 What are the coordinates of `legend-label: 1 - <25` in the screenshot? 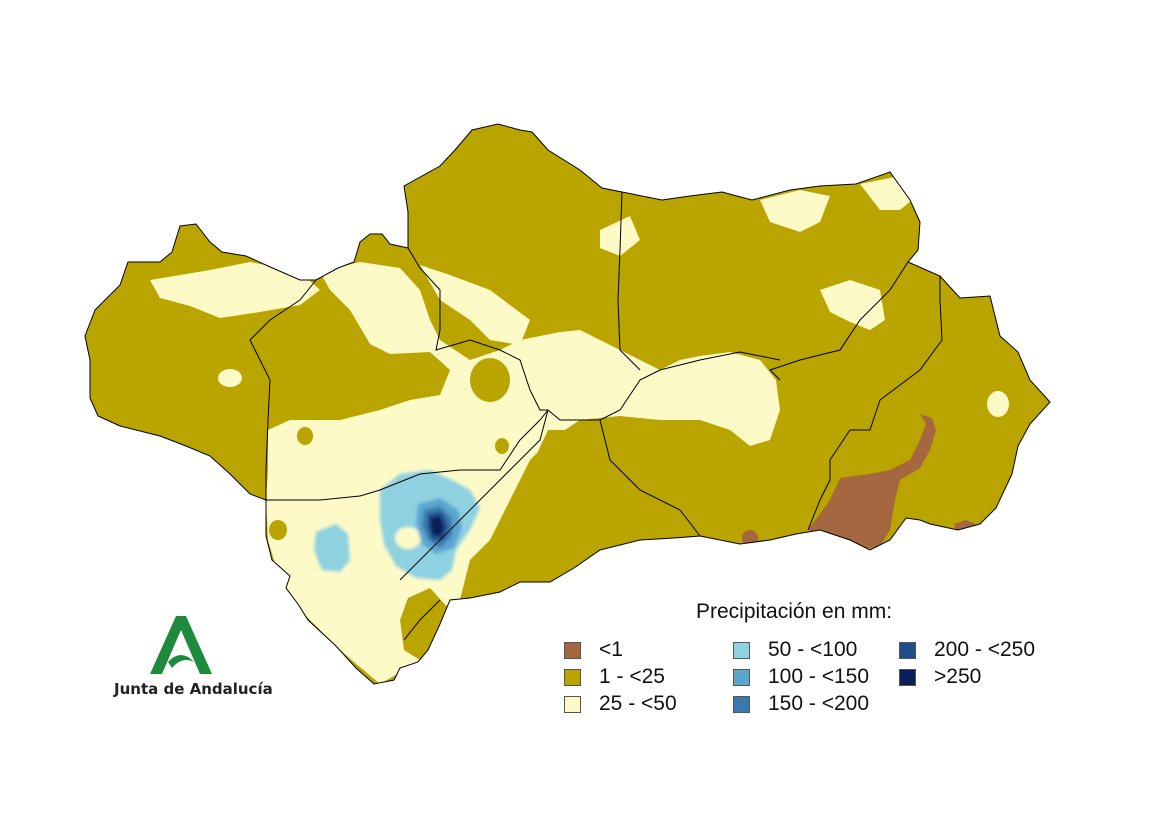 It's located at (632, 676).